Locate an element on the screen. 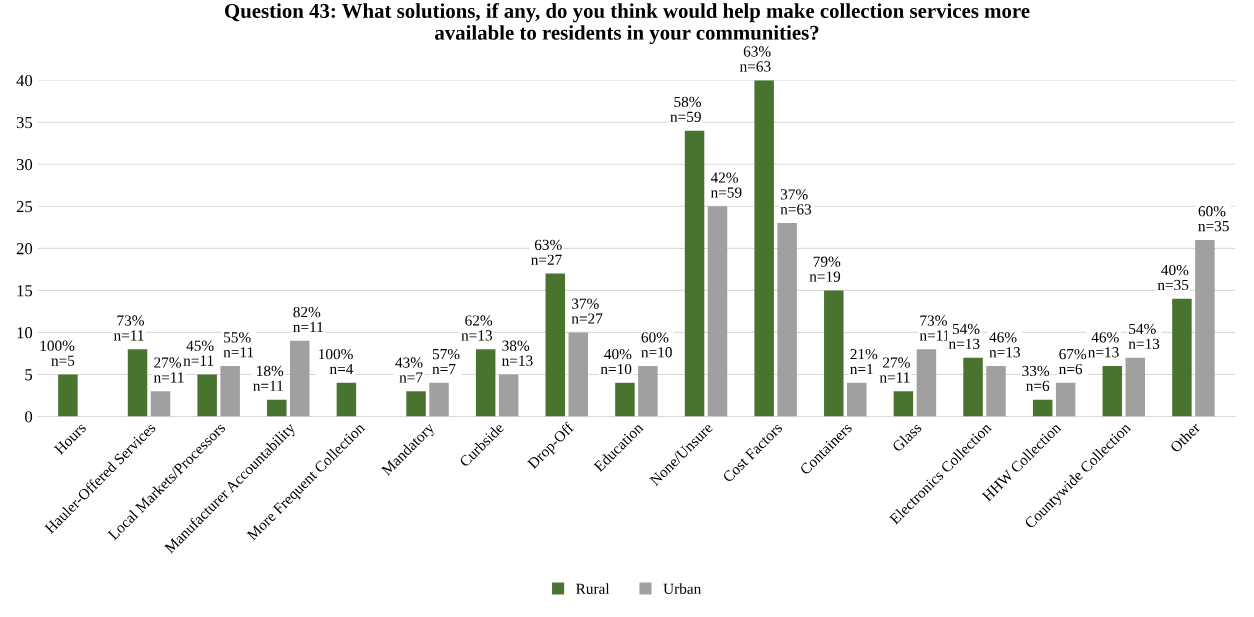  annotation: 45% n=11 is located at coordinates (198, 353).